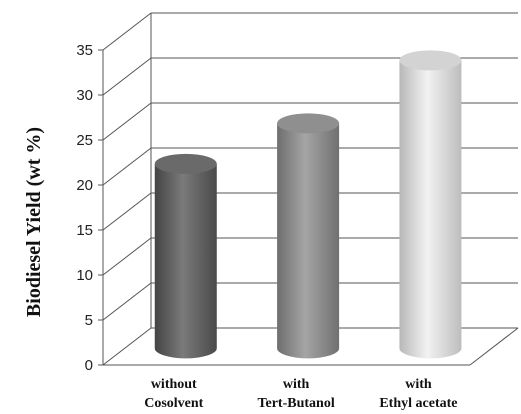 Image resolution: width=521 pixels, height=414 pixels. What do you see at coordinates (173, 403) in the screenshot?
I see `x-category-label: Cosolvent` at bounding box center [173, 403].